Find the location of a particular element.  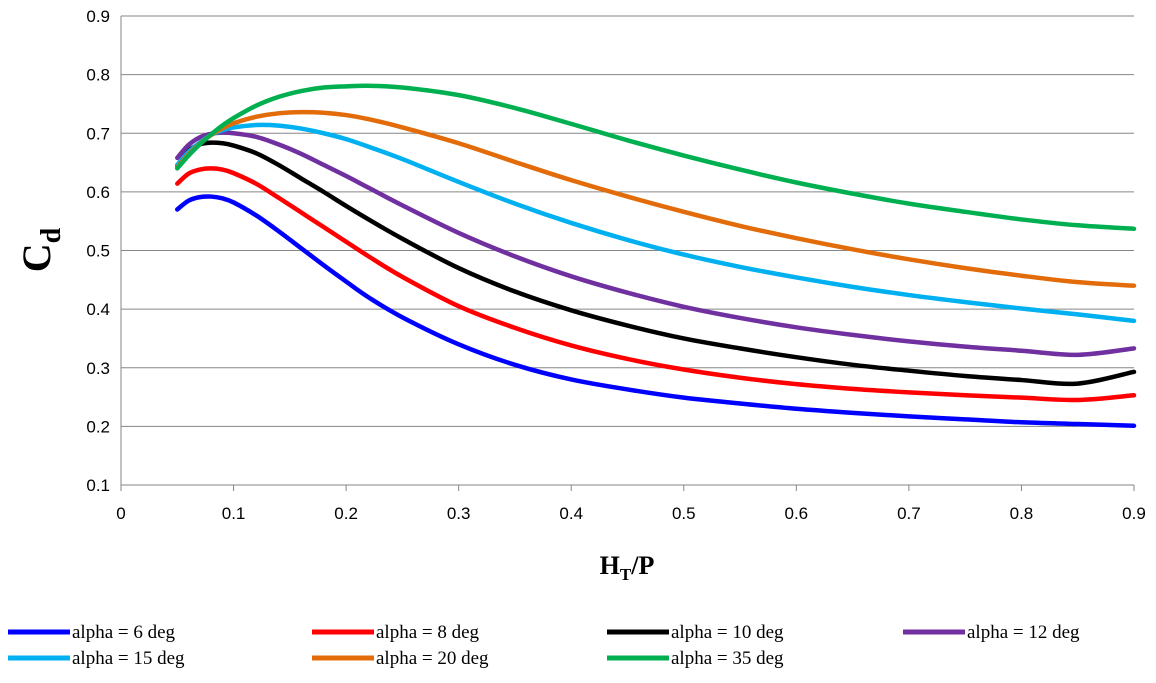

x-tick-label: 0.2 is located at coordinates (346, 513).